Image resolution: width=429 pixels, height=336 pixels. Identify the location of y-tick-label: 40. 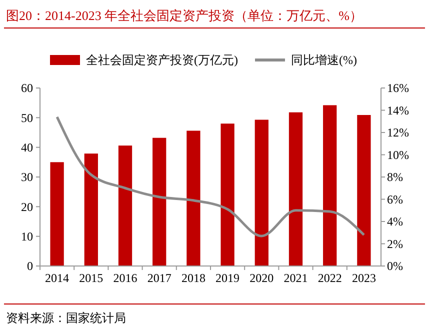
(27, 147).